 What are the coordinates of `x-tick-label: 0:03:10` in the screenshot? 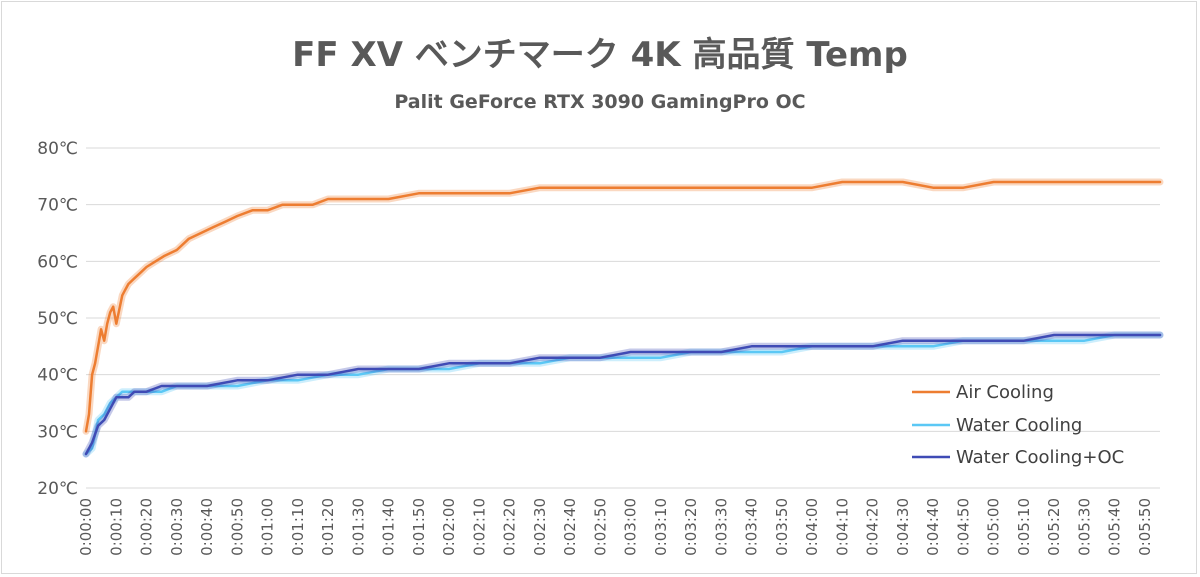 It's located at (661, 527).